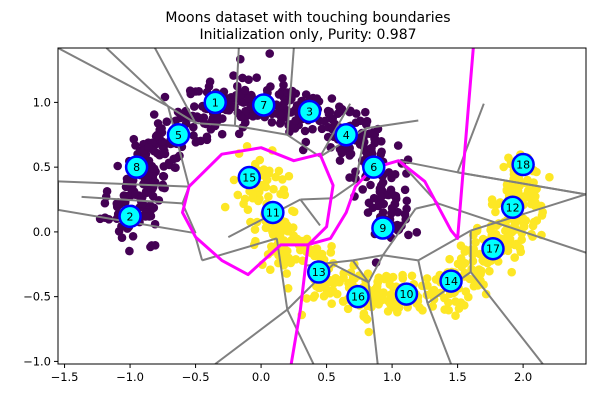 This screenshot has width=600, height=400. Describe the element at coordinates (307, 18) in the screenshot. I see `chart-title: Moons dataset with touching boundaries` at that location.